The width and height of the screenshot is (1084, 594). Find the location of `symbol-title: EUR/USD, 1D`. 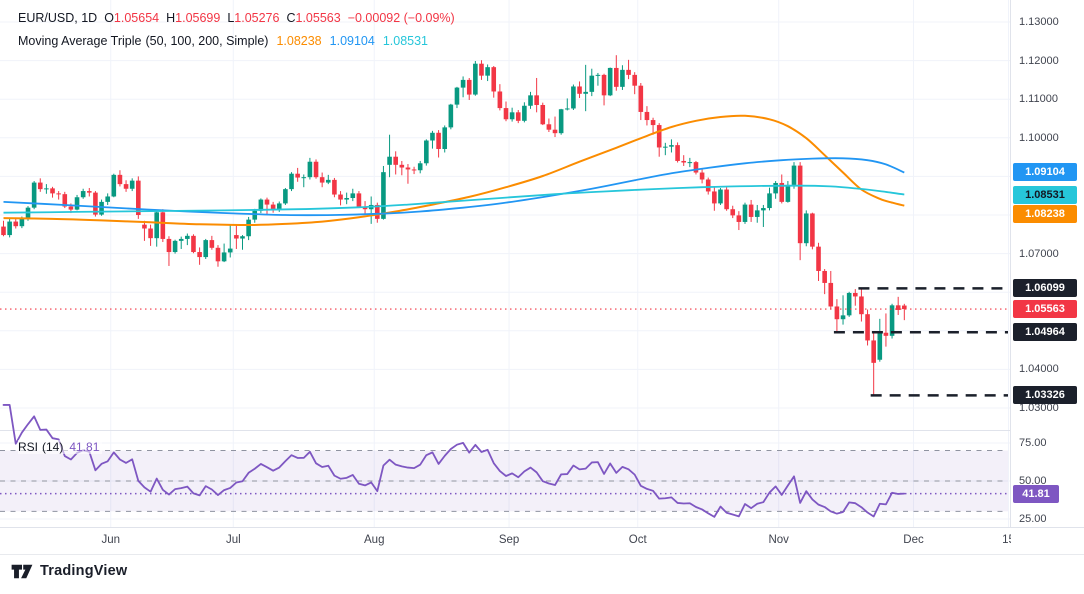

symbol-title: EUR/USD, 1D is located at coordinates (58, 18).